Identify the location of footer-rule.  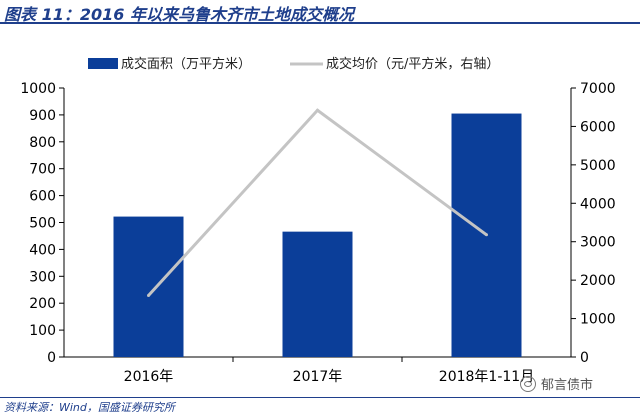
(320, 397).